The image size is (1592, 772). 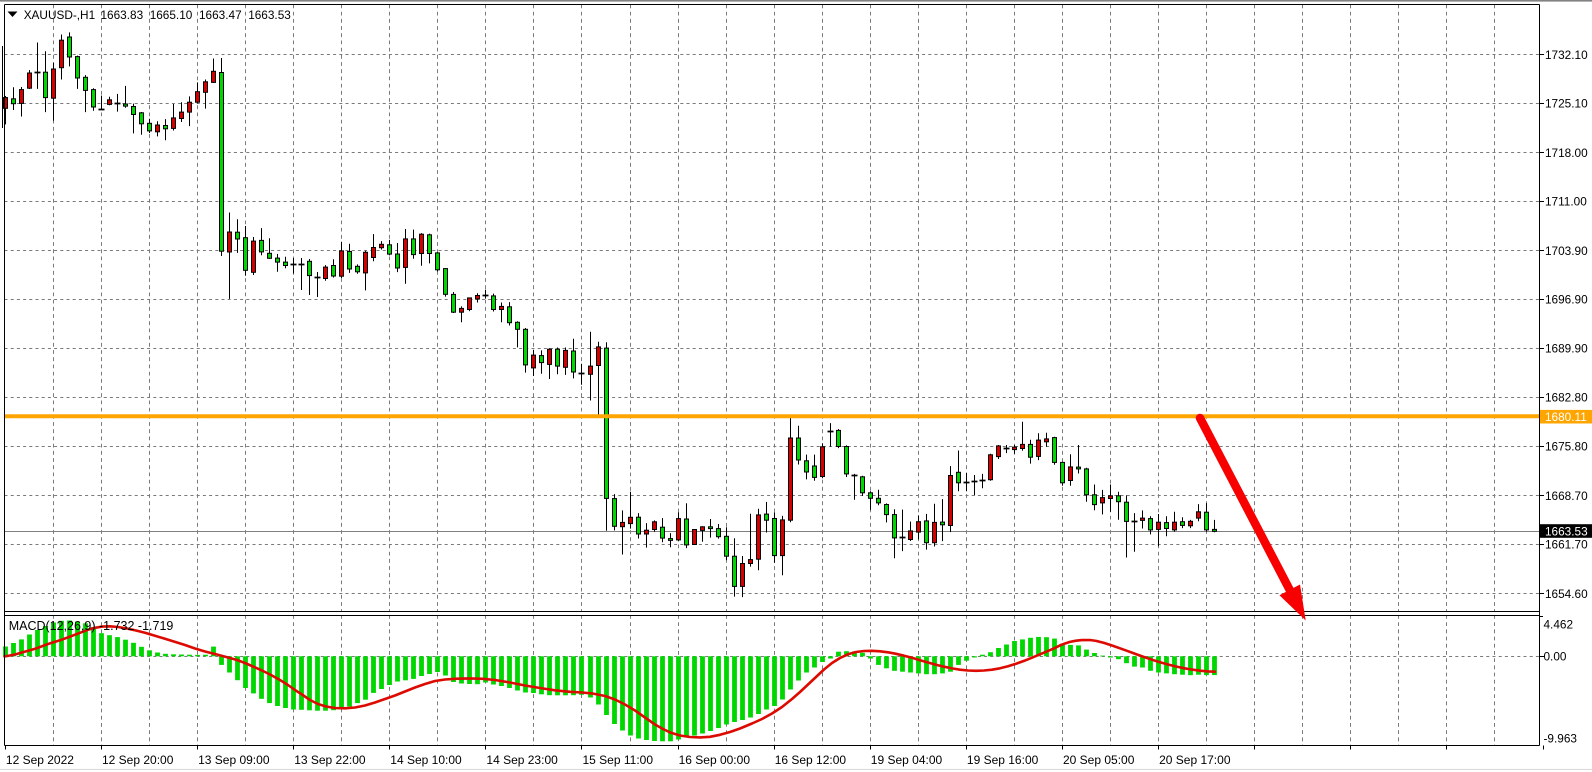 I want to click on svg-text: 1680.11, so click(x=1566, y=417).